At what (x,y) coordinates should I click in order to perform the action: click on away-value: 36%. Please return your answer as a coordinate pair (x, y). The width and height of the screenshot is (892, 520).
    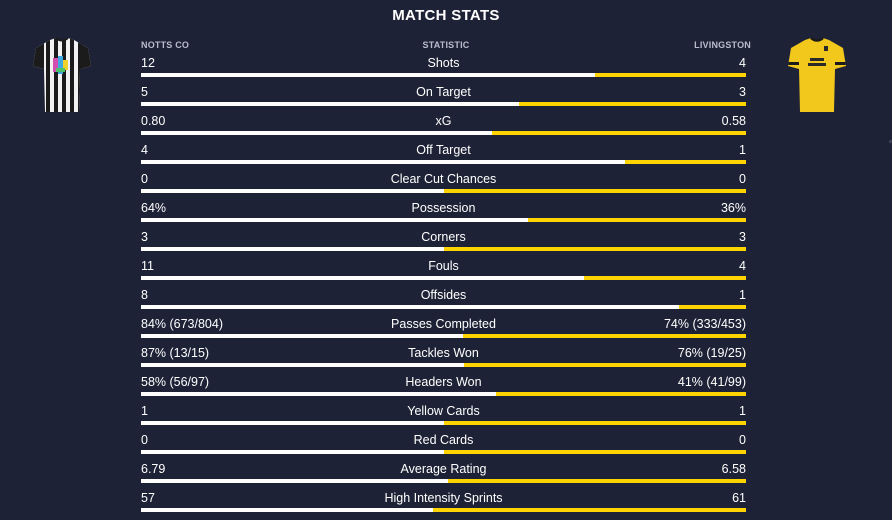
    Looking at the image, I should click on (733, 208).